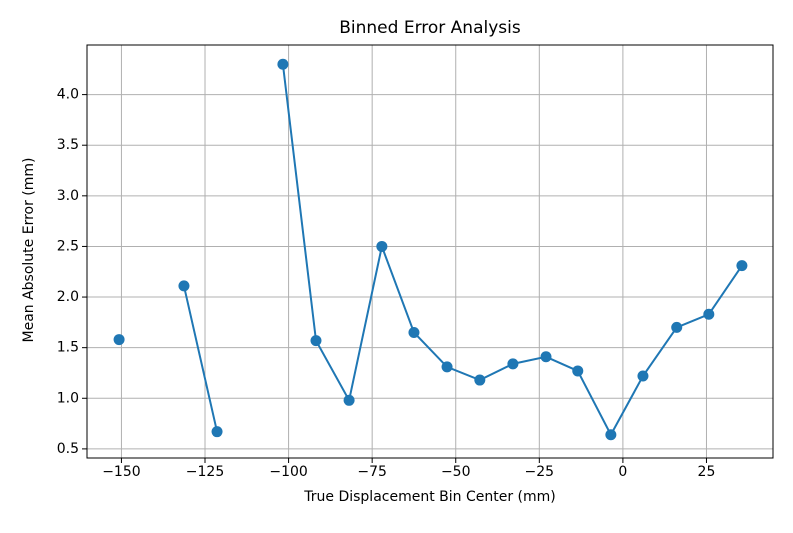 This screenshot has height=533, width=793. What do you see at coordinates (456, 472) in the screenshot?
I see `x-tick-label: −50` at bounding box center [456, 472].